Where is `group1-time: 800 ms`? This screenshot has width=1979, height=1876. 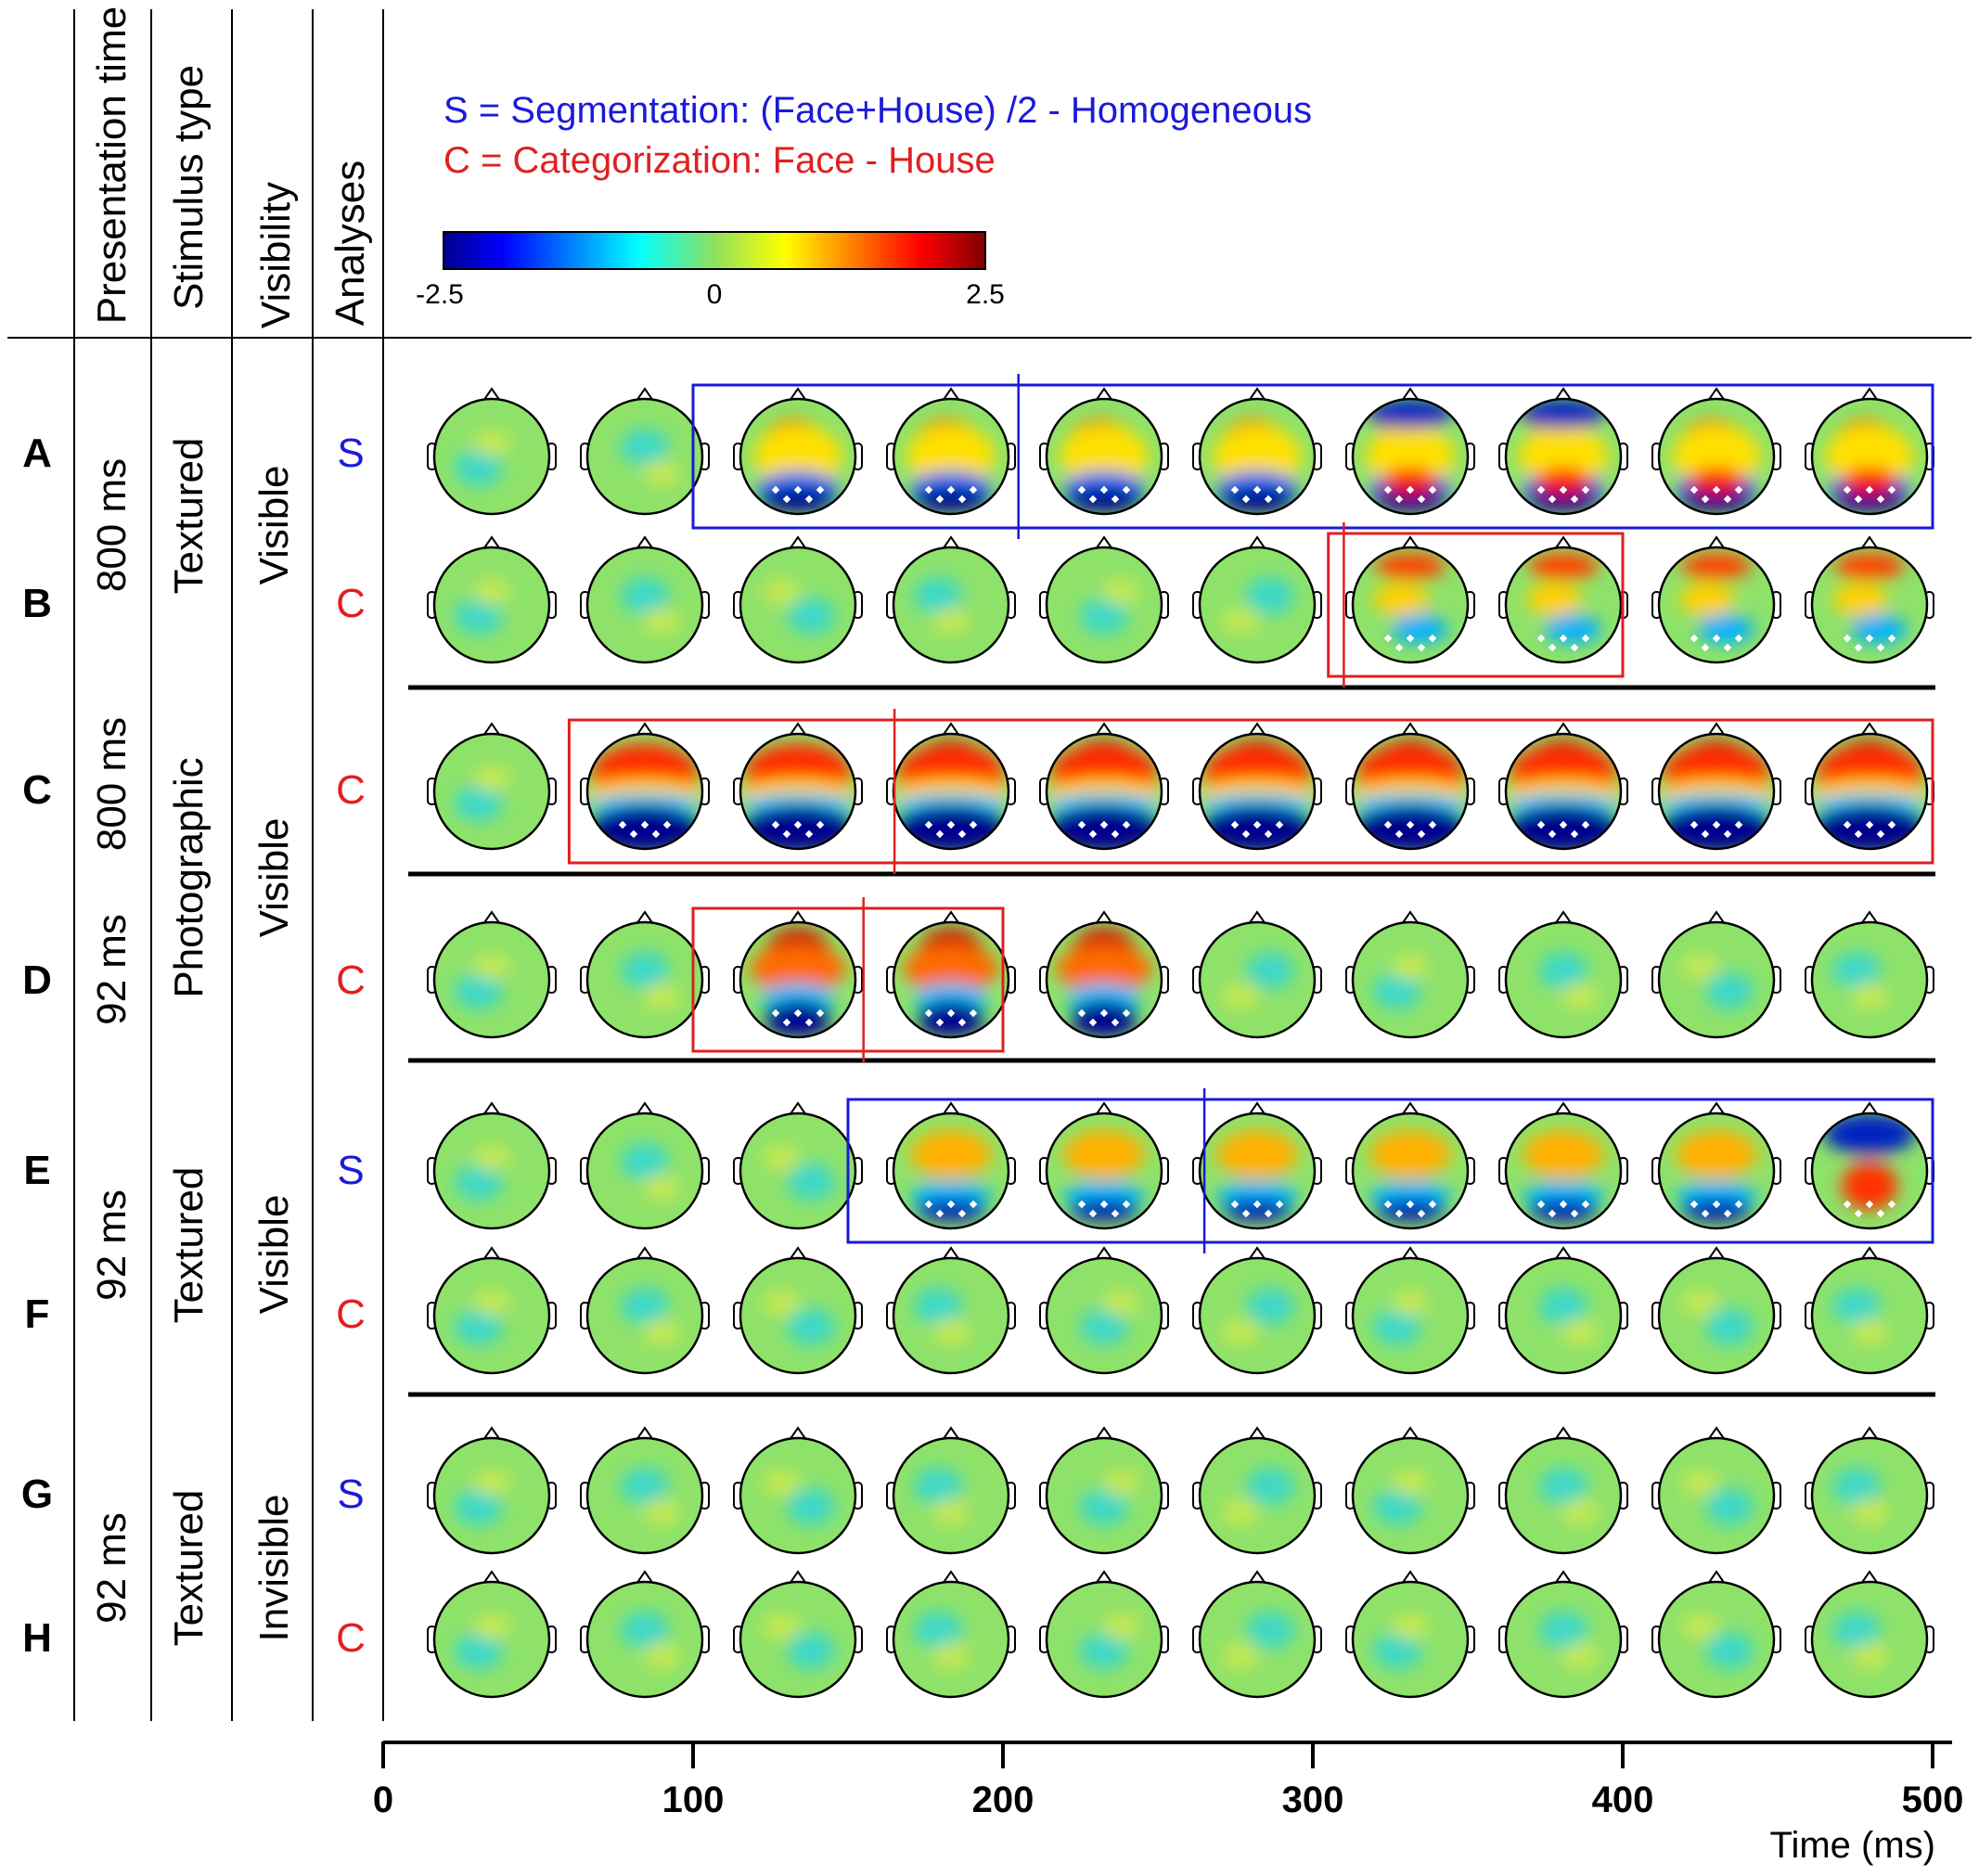
group1-time: 800 ms is located at coordinates (112, 525).